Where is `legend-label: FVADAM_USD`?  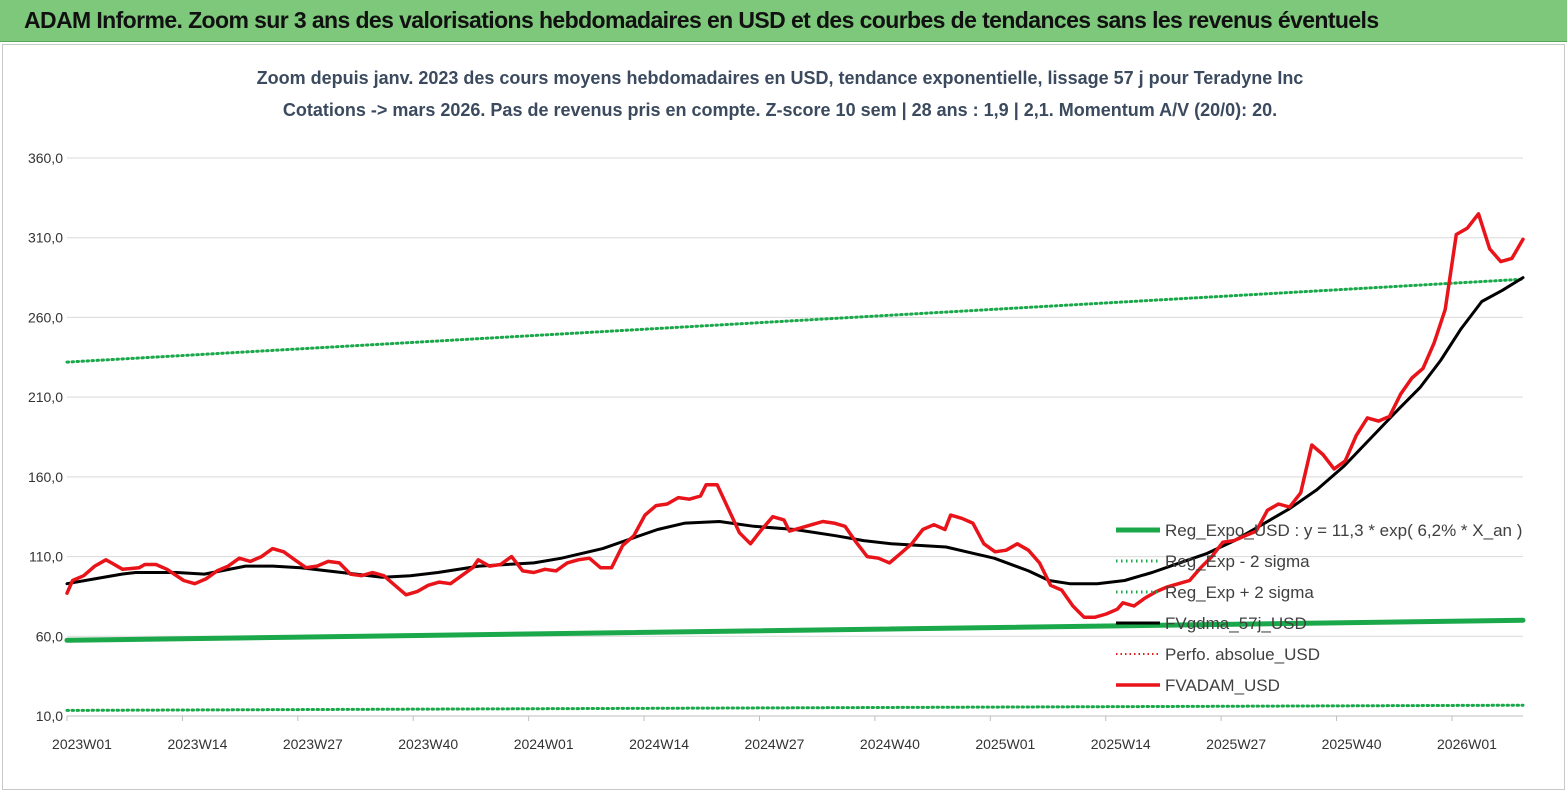
legend-label: FVADAM_USD is located at coordinates (1222, 685).